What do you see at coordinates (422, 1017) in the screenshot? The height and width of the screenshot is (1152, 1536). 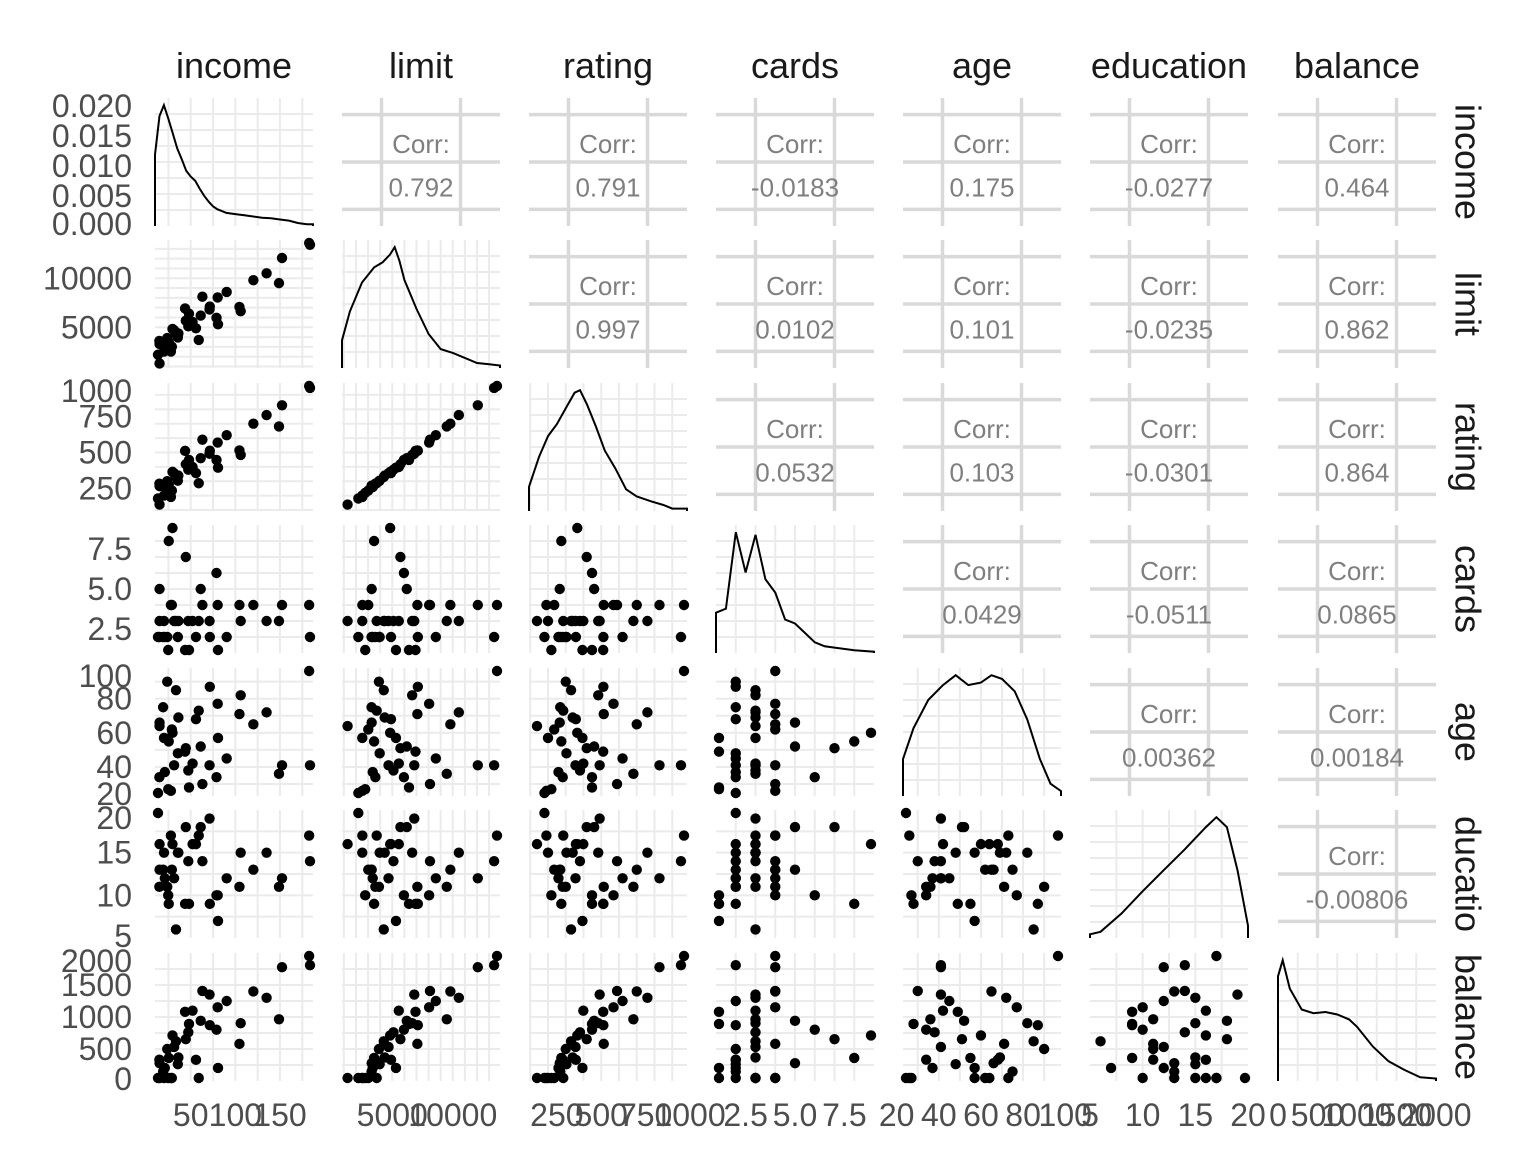 I see `panel-balance-limit` at bounding box center [422, 1017].